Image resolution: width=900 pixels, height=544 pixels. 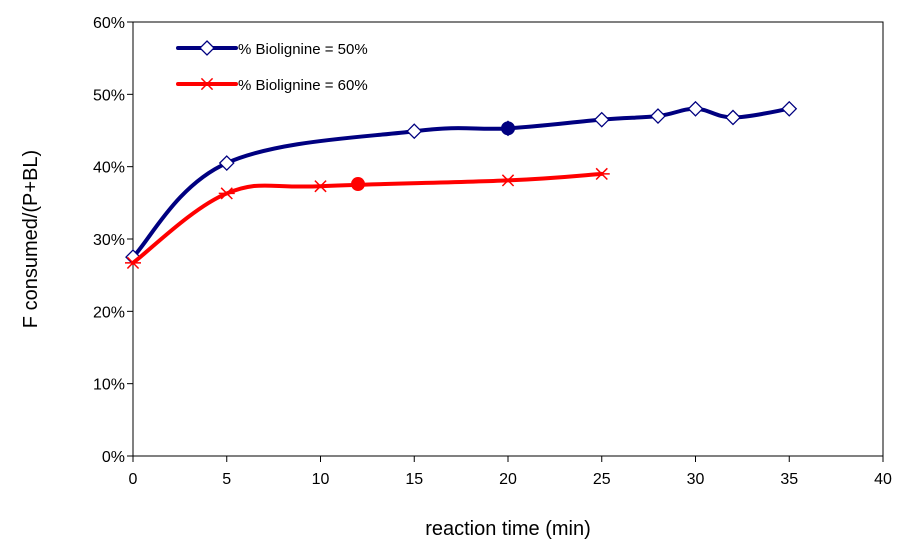 What do you see at coordinates (321, 479) in the screenshot?
I see `x-tick-label: 10` at bounding box center [321, 479].